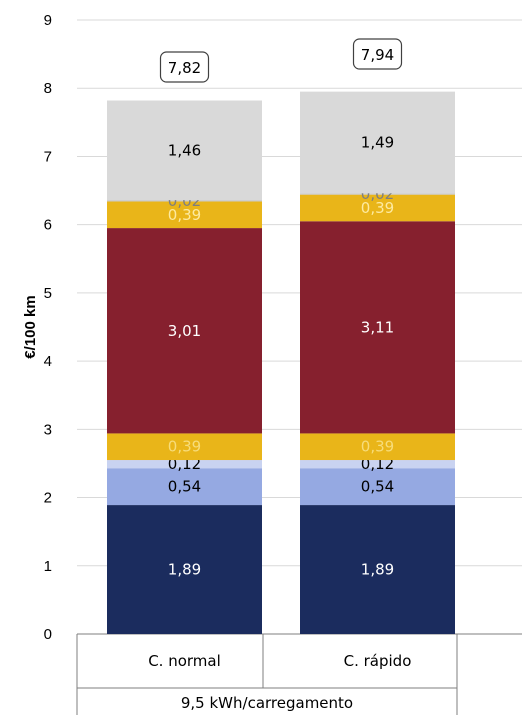 Image resolution: width=522 pixels, height=715 pixels. I want to click on y-axis-label: €/100 km, so click(30, 326).